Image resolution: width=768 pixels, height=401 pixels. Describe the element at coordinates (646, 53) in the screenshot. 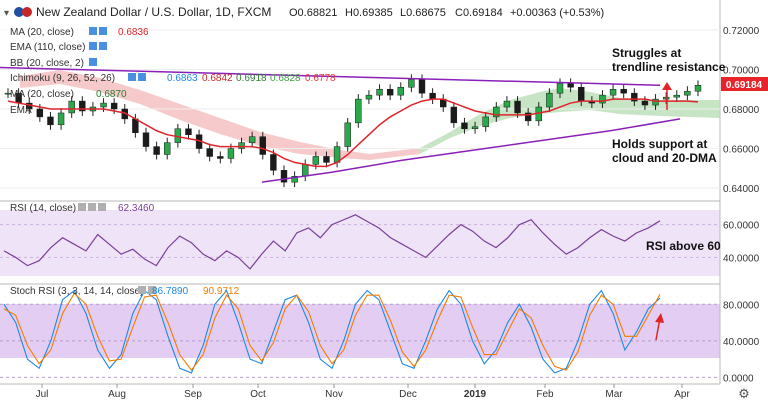

I see `annotation-resistance-line1: Struggles at` at that location.